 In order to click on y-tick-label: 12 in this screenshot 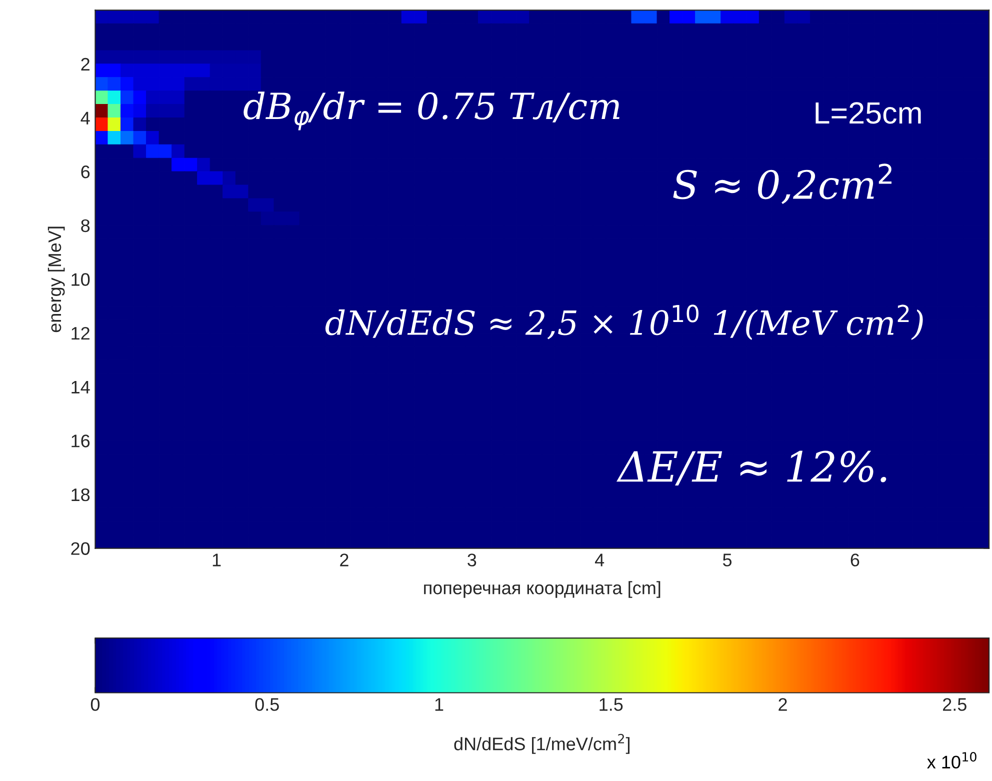, I will do `click(81, 333)`.